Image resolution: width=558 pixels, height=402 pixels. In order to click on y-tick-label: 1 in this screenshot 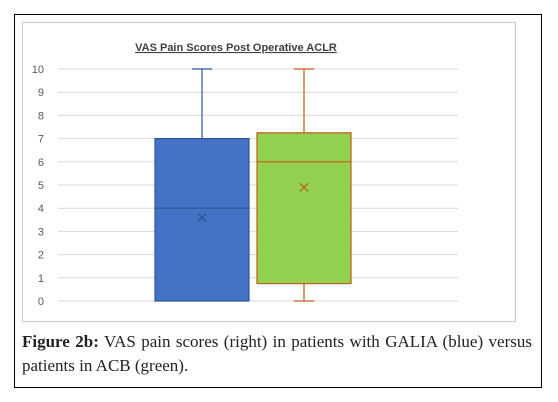, I will do `click(41, 279)`.